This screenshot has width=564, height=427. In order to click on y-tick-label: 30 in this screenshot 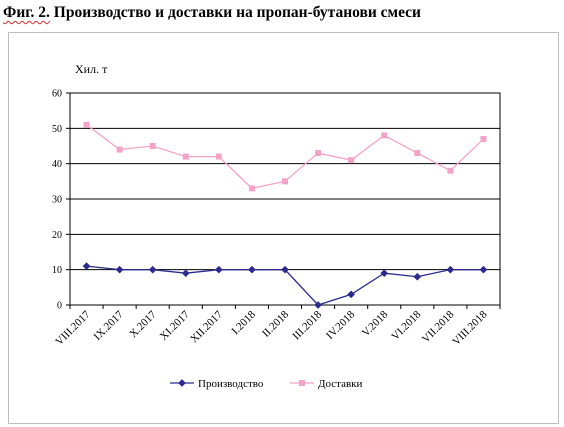, I will do `click(57, 200)`.